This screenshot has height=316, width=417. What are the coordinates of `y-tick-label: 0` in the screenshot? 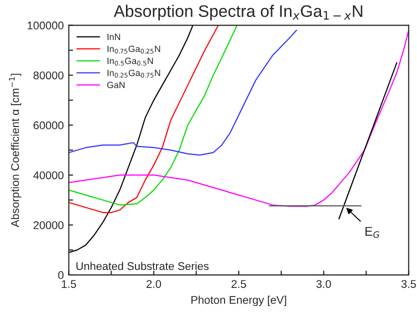 It's located at (61, 275).